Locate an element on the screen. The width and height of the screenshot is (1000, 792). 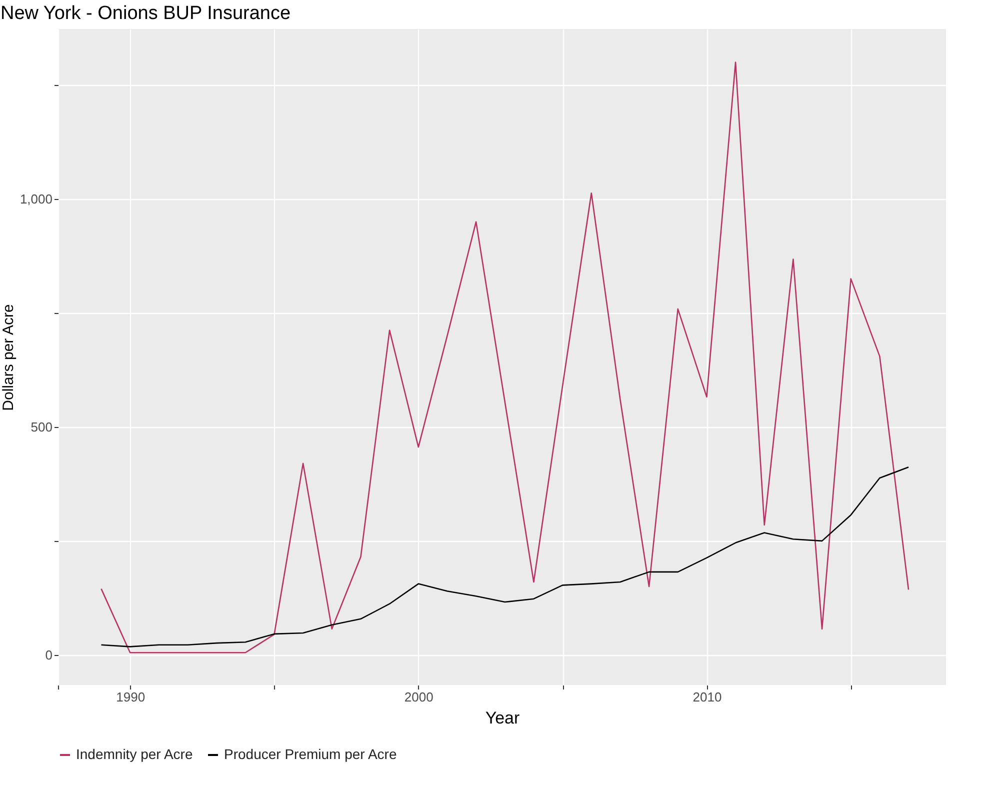
x-tick-label: 2000 is located at coordinates (419, 697).